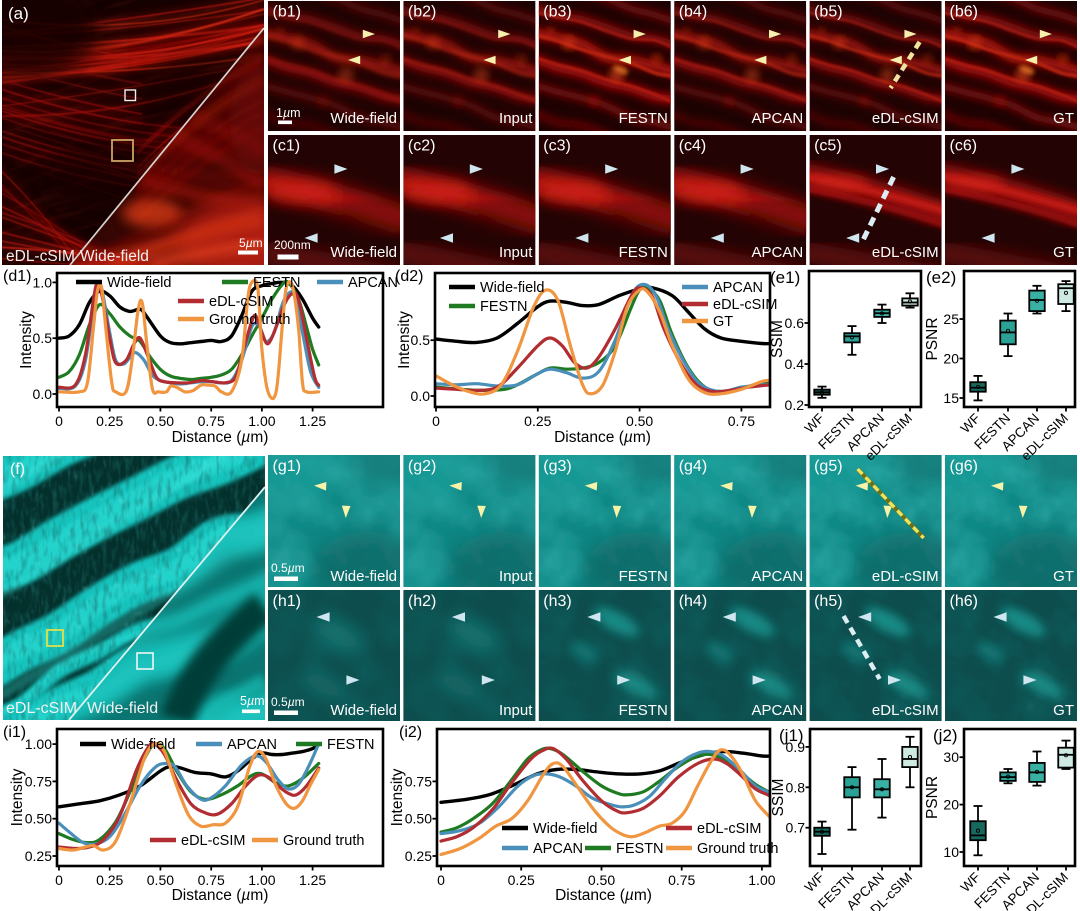 The height and width of the screenshot is (911, 1080). I want to click on svg-text: (h5), so click(828, 601).